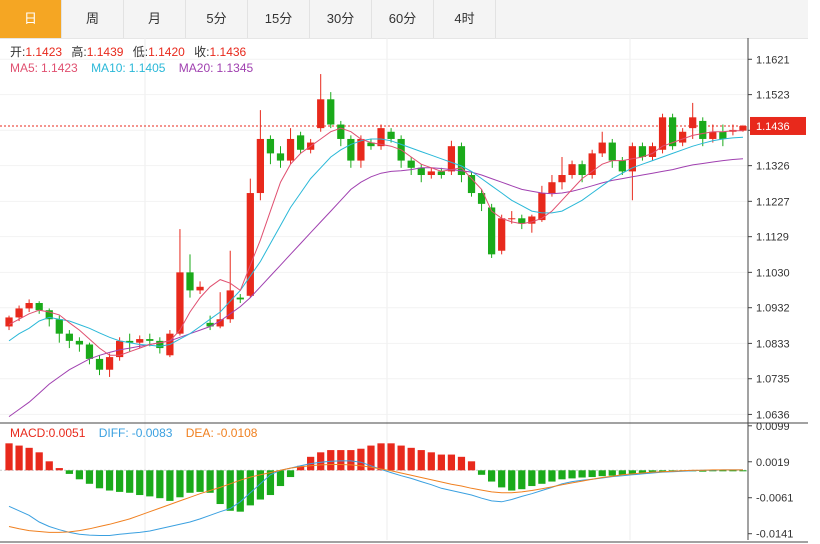 The image size is (820, 544). Describe the element at coordinates (155, 19) in the screenshot. I see `tab-month: 月` at that location.